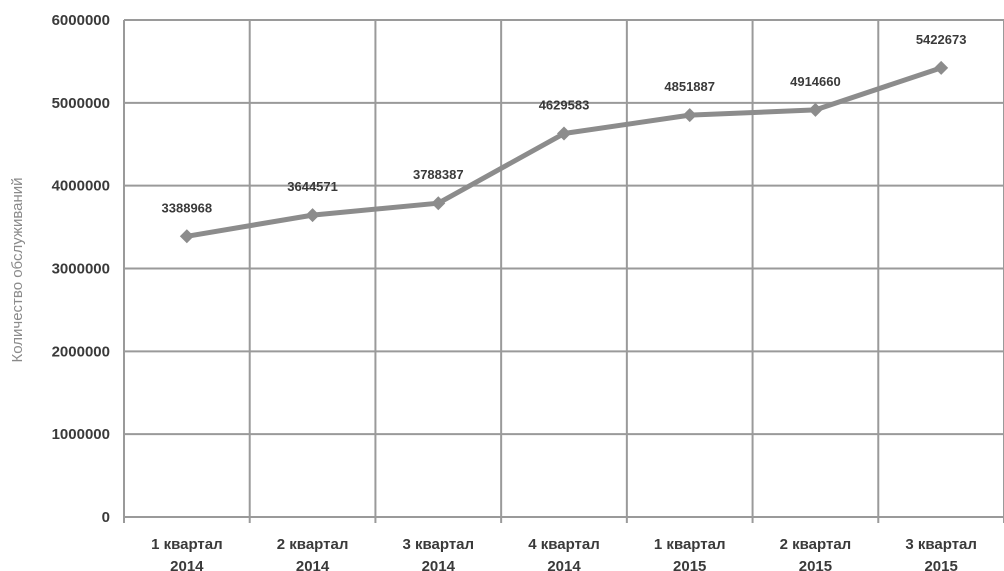 The image size is (1004, 571). I want to click on x-tick-label: 3 квартал 2015, so click(941, 553).